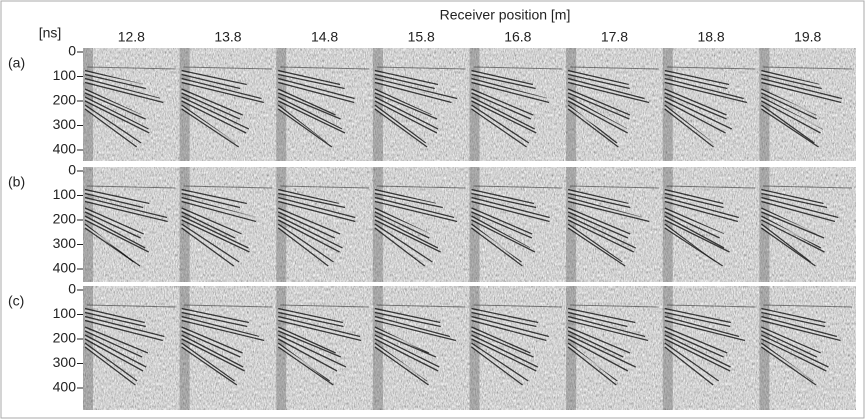  What do you see at coordinates (614, 37) in the screenshot?
I see `receiver-position-label: 17.8` at bounding box center [614, 37].